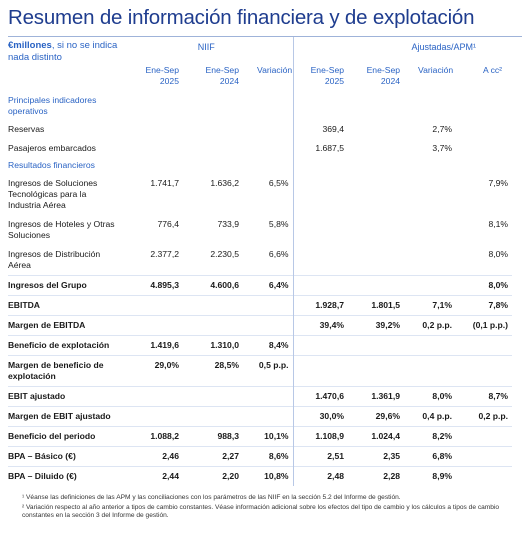 This screenshot has height=540, width=530. What do you see at coordinates (260, 148) in the screenshot?
I see `data-row: Pasajeros embarcados 1.687,5 3,7%` at bounding box center [260, 148].